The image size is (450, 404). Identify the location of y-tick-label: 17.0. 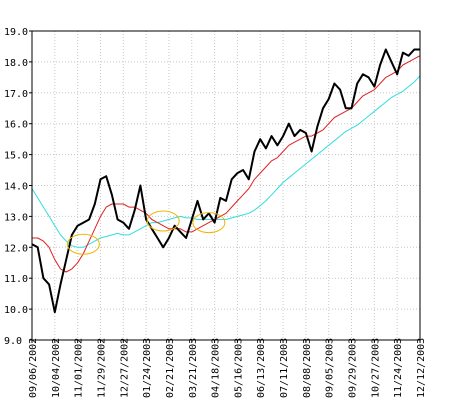
(16, 94).